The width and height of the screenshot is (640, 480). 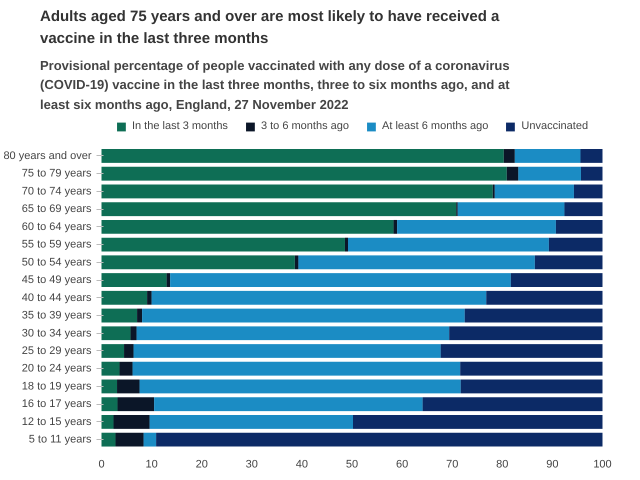 What do you see at coordinates (47, 156) in the screenshot?
I see `y-tick-label: 80 years and over` at bounding box center [47, 156].